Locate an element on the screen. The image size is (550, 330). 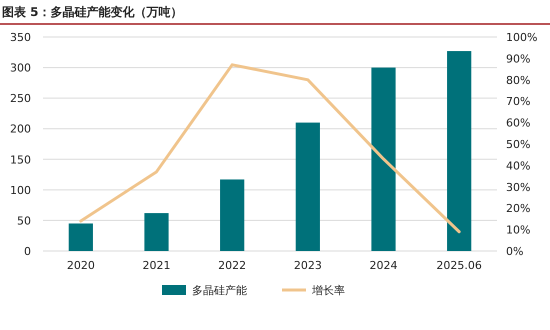
y2-tick-label: 70% is located at coordinates (518, 101).